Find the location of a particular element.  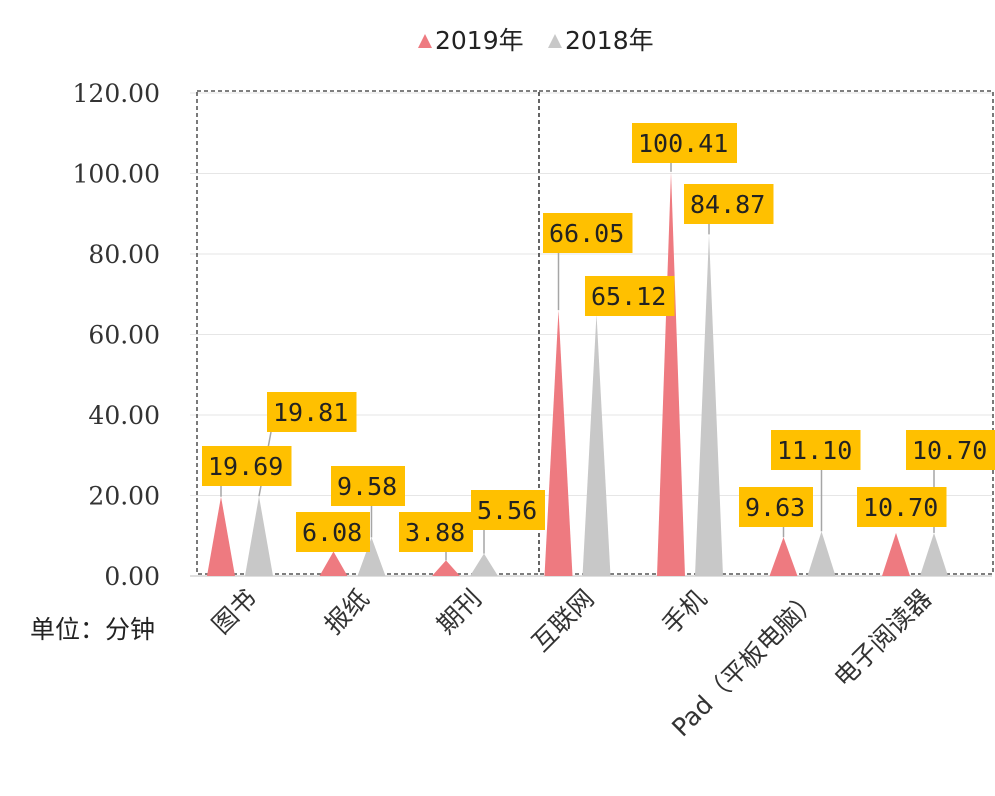

data-label: 5.56 is located at coordinates (507, 510).